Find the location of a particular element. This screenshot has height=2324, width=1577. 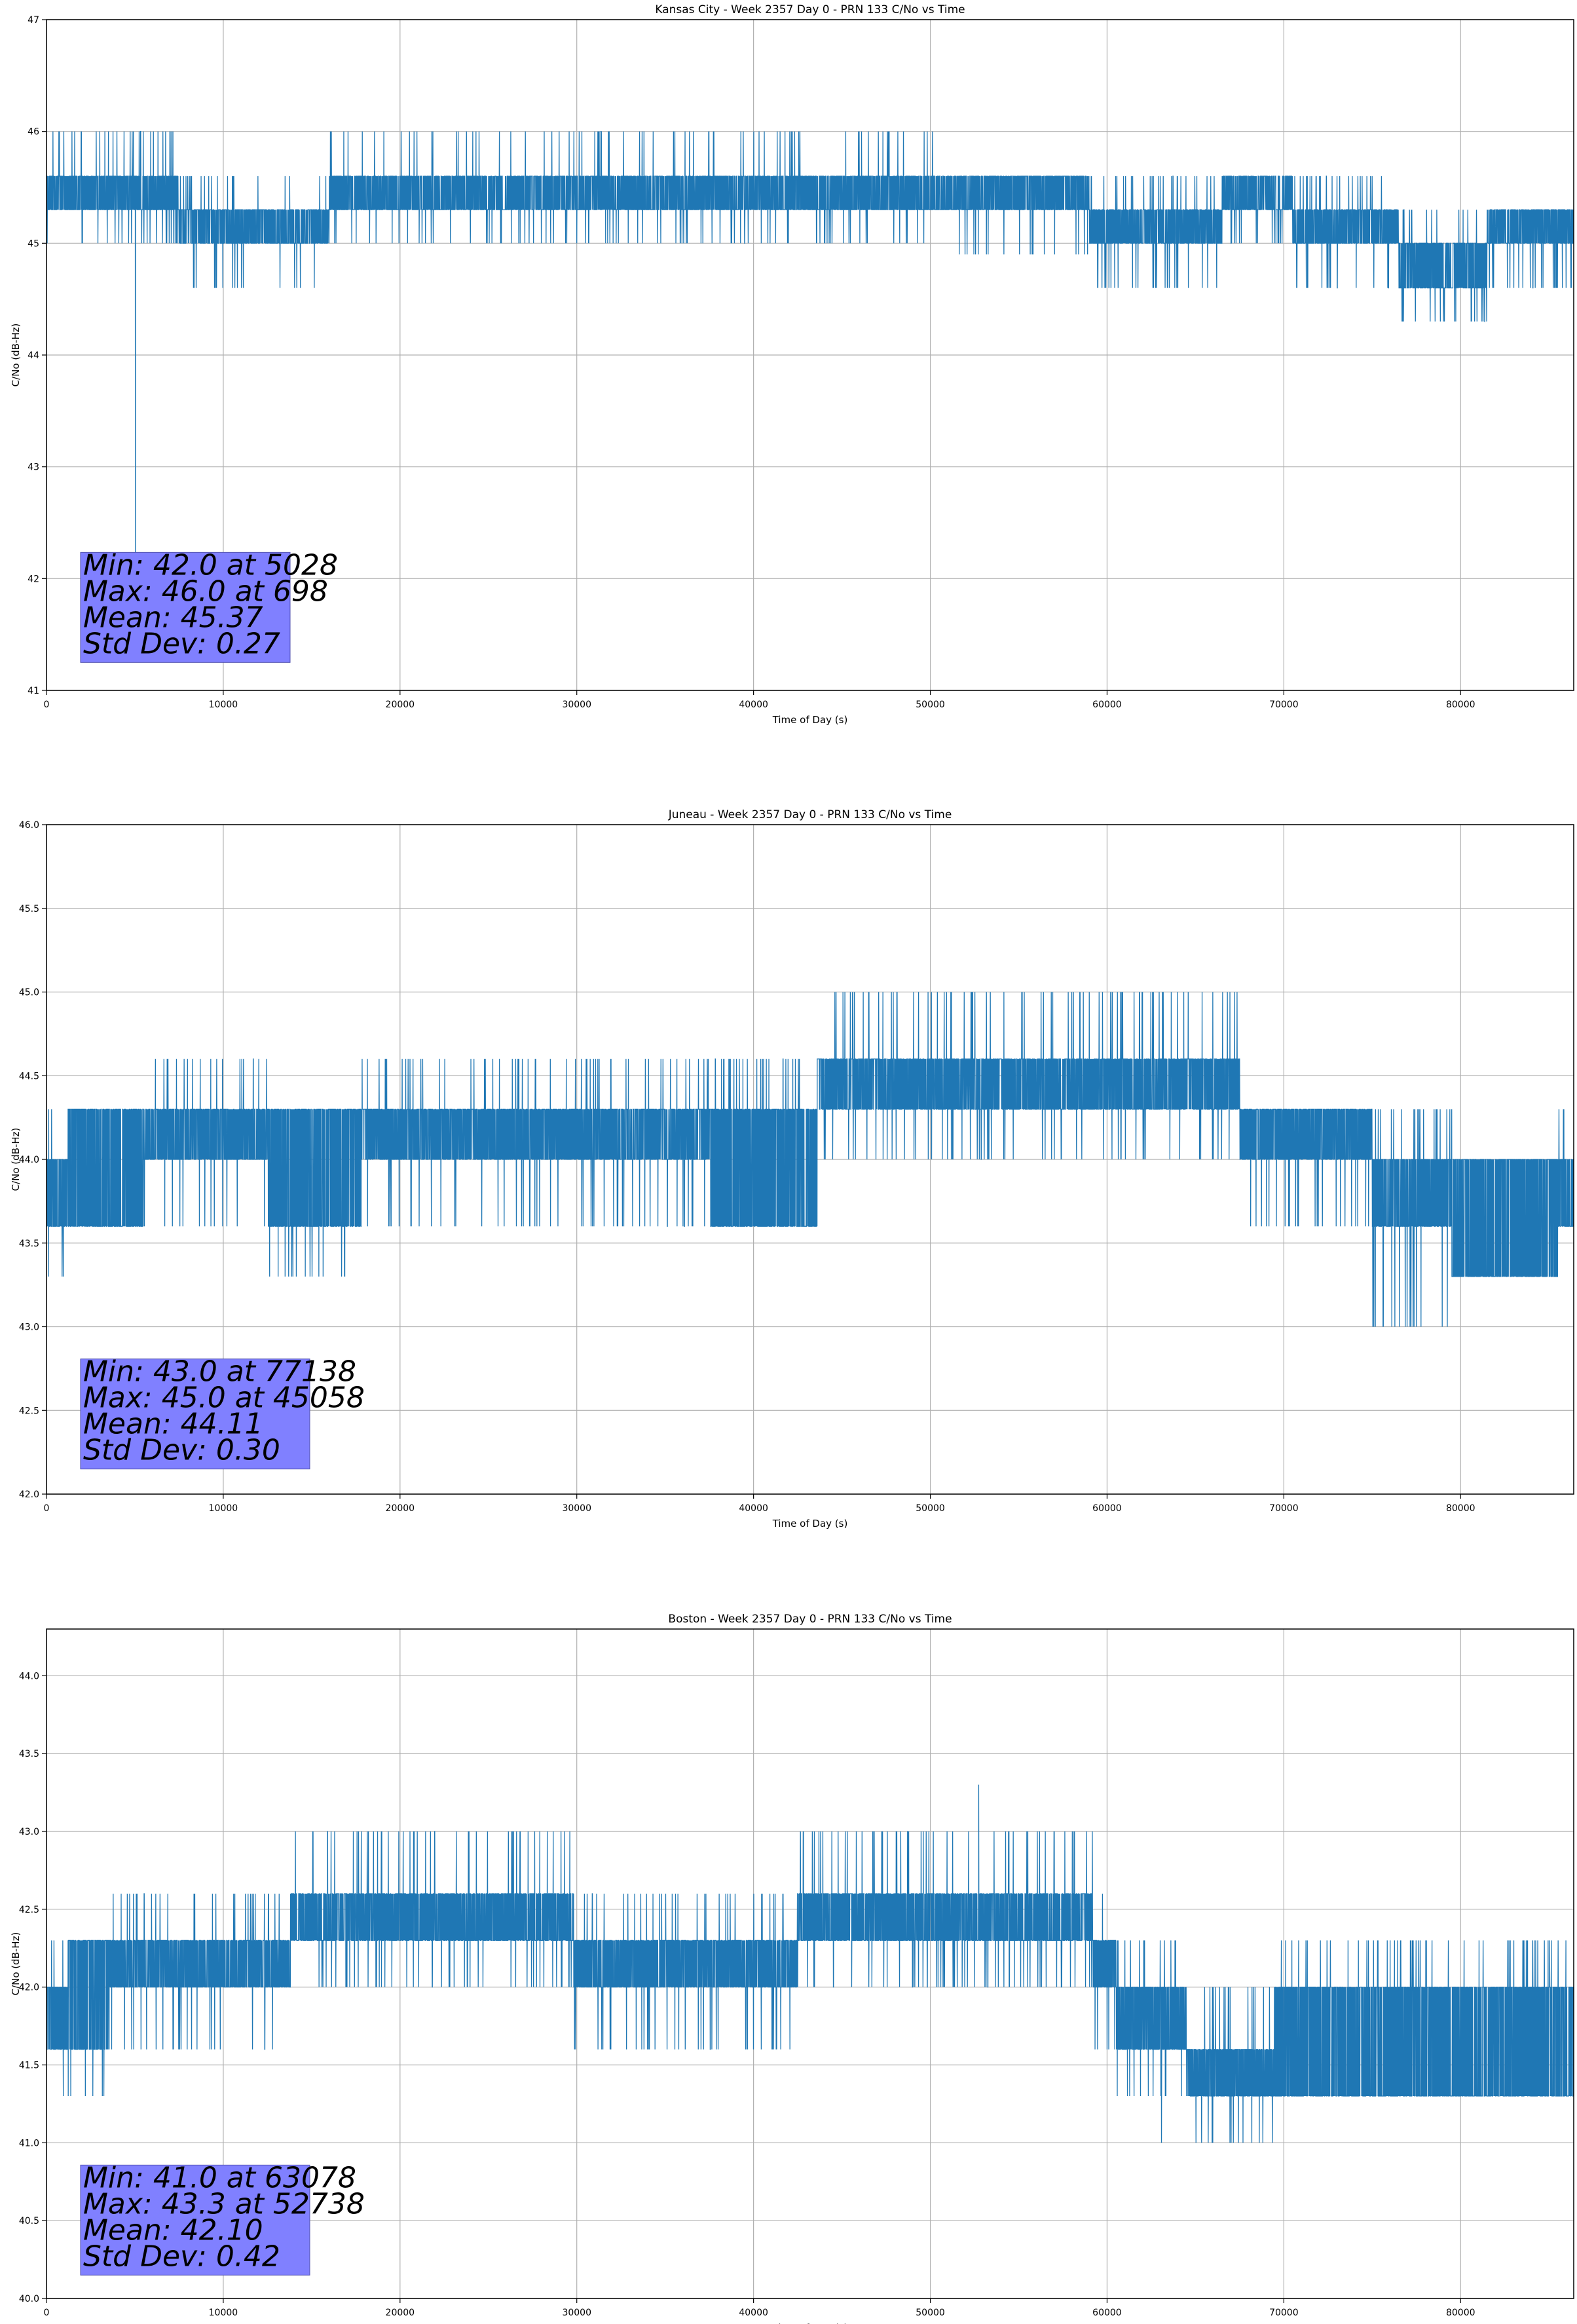

stats-line: Max: 43.3 at 52738 is located at coordinates (224, 2204).